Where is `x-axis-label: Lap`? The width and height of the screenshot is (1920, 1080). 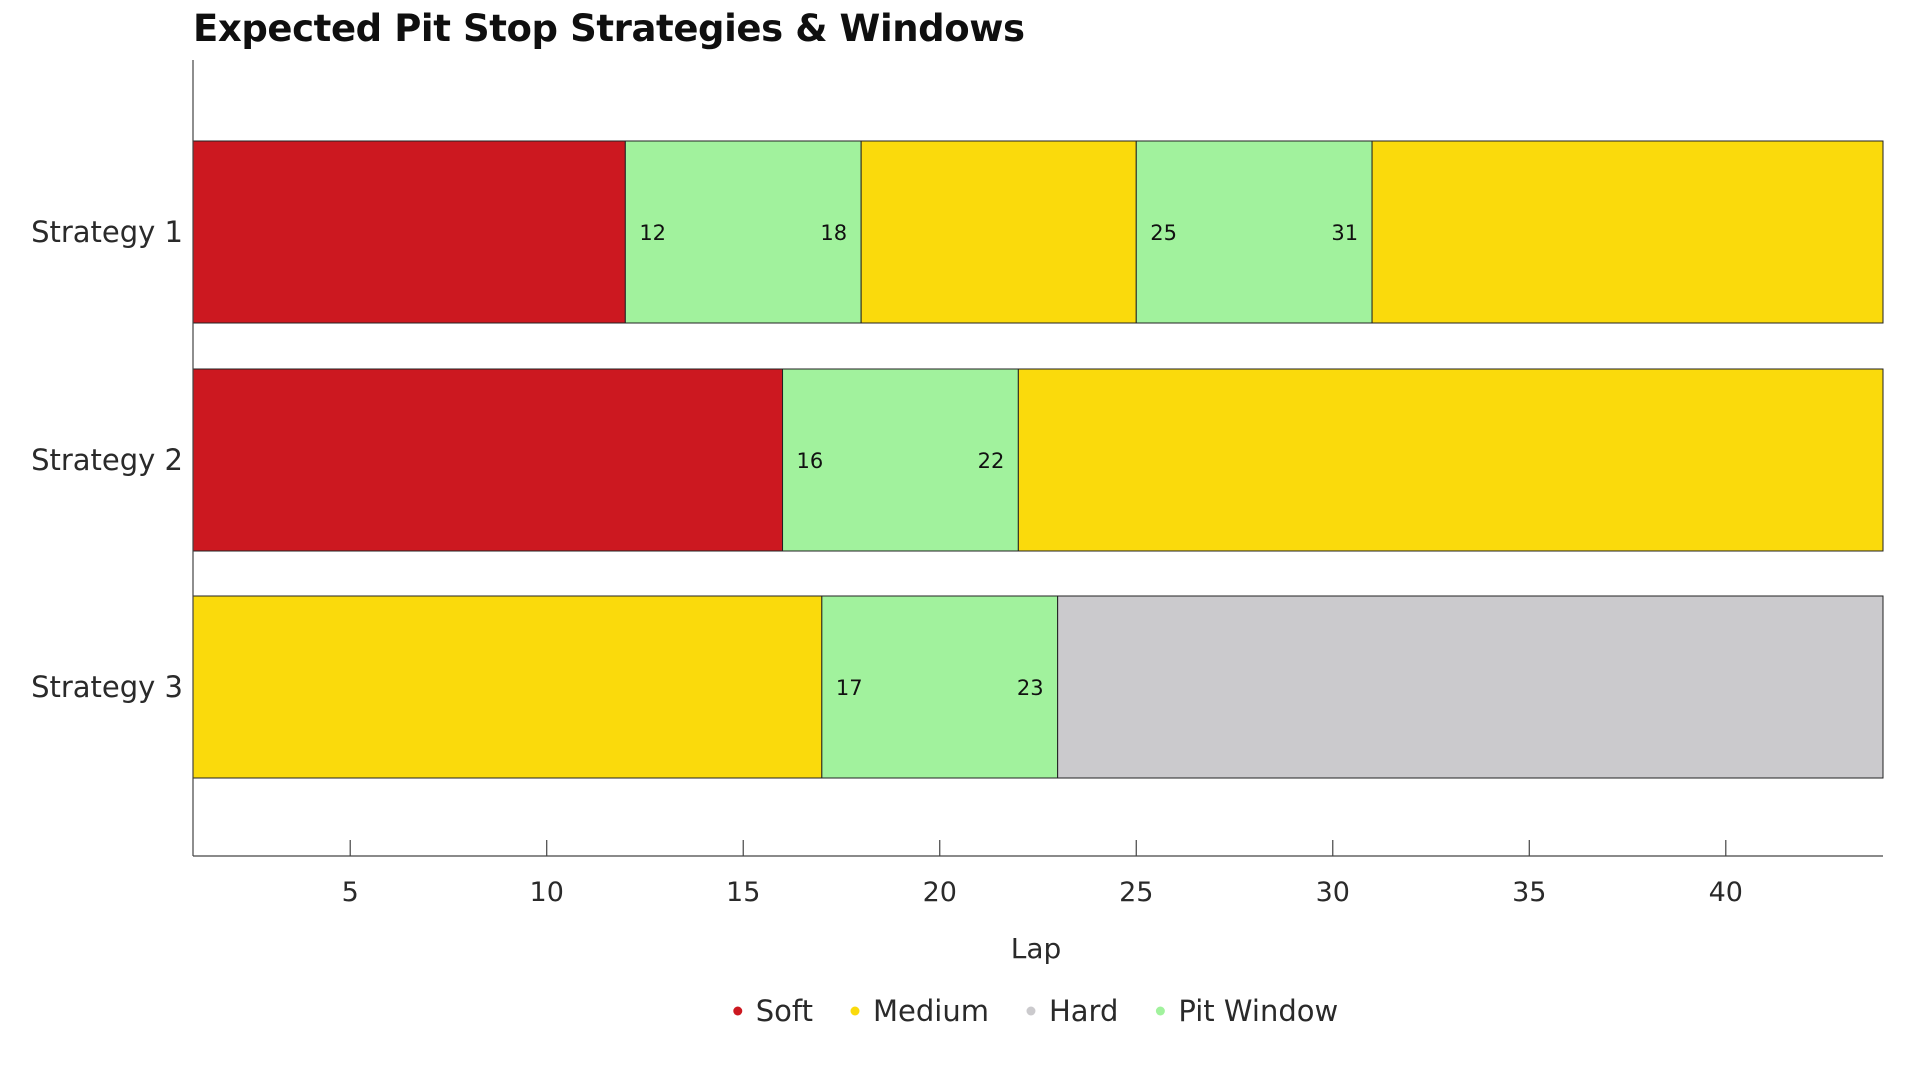 x-axis-label: Lap is located at coordinates (1036, 948).